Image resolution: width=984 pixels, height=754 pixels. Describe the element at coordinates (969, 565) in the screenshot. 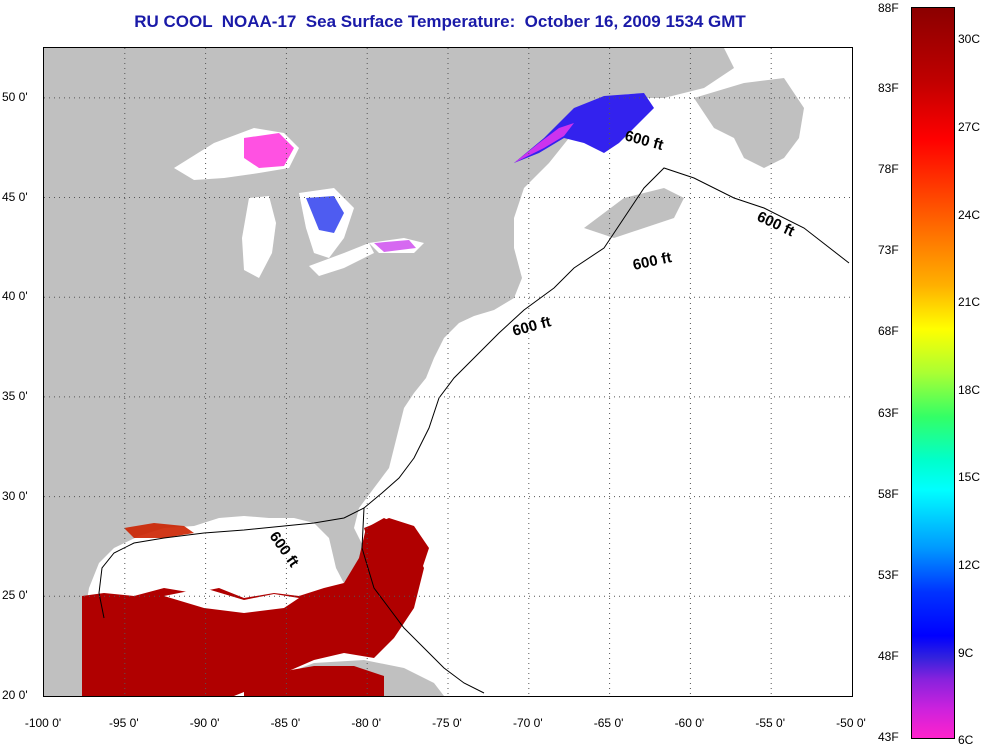

I see `colorbar-celsius-label: 12C` at that location.